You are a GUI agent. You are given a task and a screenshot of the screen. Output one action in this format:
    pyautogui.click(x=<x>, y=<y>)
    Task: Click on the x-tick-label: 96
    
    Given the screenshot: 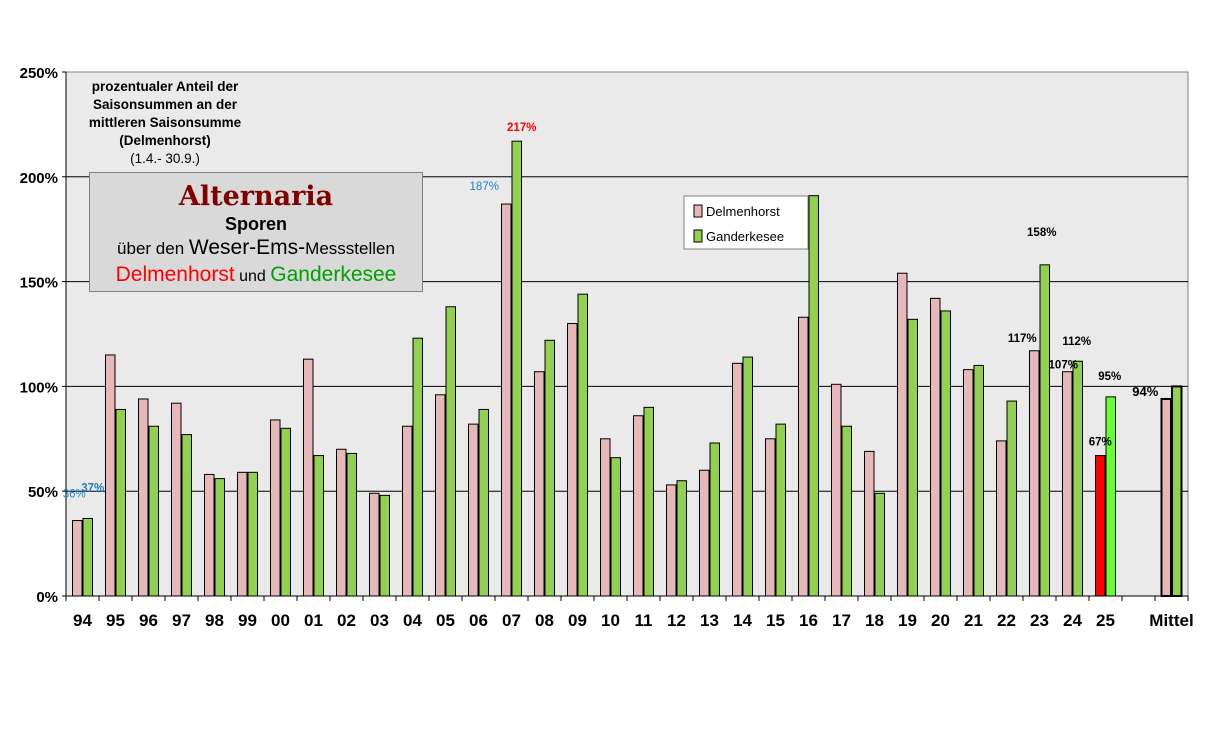 What is the action you would take?
    pyautogui.click(x=148, y=620)
    